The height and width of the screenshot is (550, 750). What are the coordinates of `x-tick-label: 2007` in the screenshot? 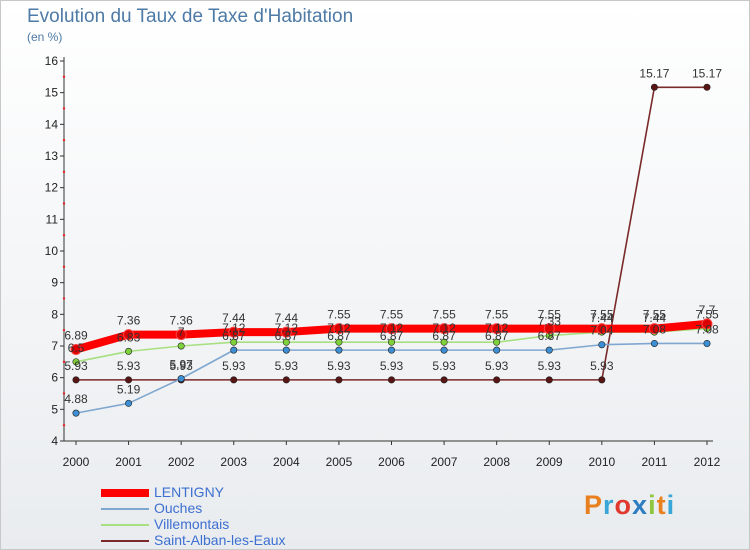 It's located at (444, 462).